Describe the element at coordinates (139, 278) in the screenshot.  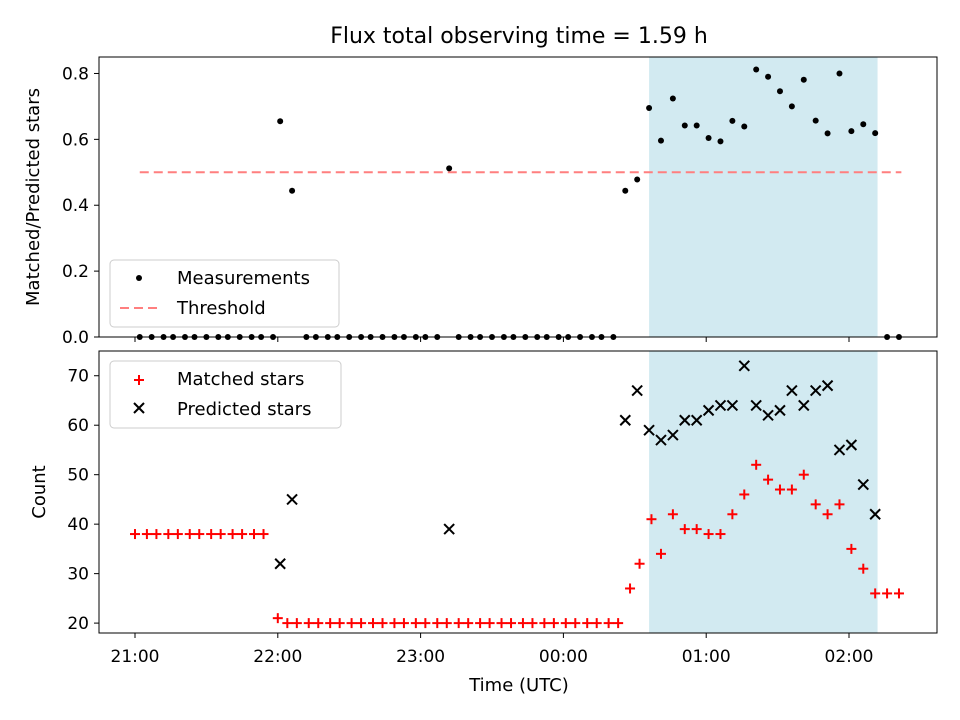
I see `legend-measurements-marker` at that location.